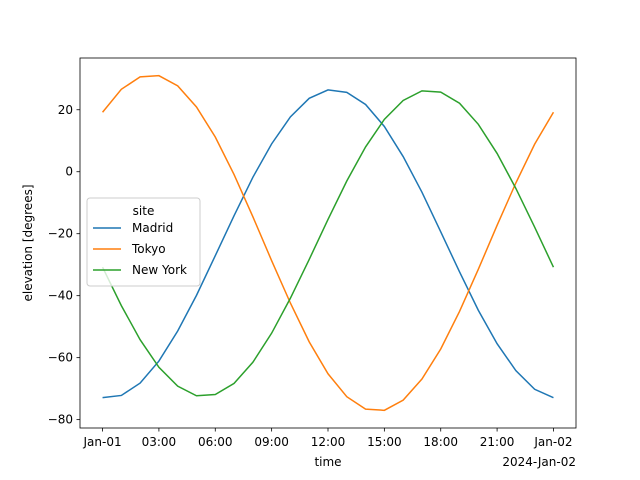 The width and height of the screenshot is (640, 480). Describe the element at coordinates (69, 172) in the screenshot. I see `y-tick-label: 0` at that location.